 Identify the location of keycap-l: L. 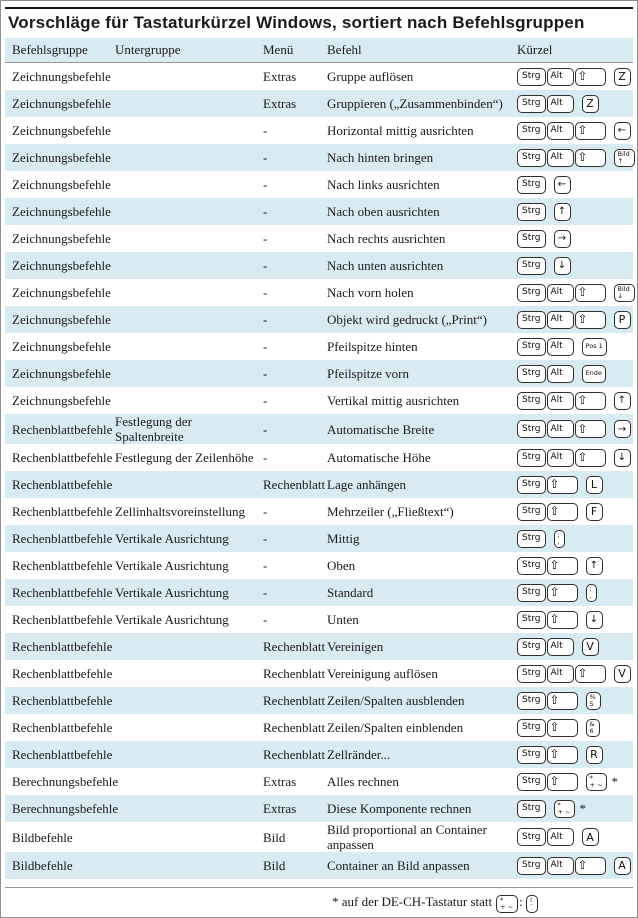
(594, 484).